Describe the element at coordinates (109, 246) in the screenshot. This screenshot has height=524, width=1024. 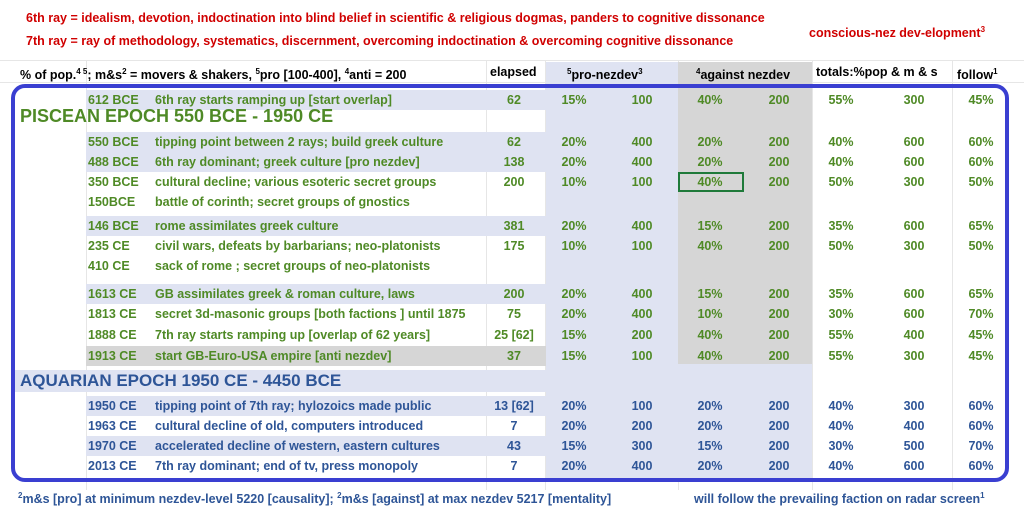
I see `date-cell: 235 CE` at that location.